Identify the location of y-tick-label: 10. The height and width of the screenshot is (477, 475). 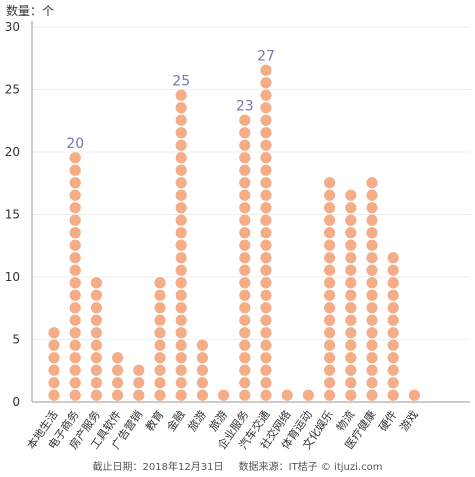
(12, 277).